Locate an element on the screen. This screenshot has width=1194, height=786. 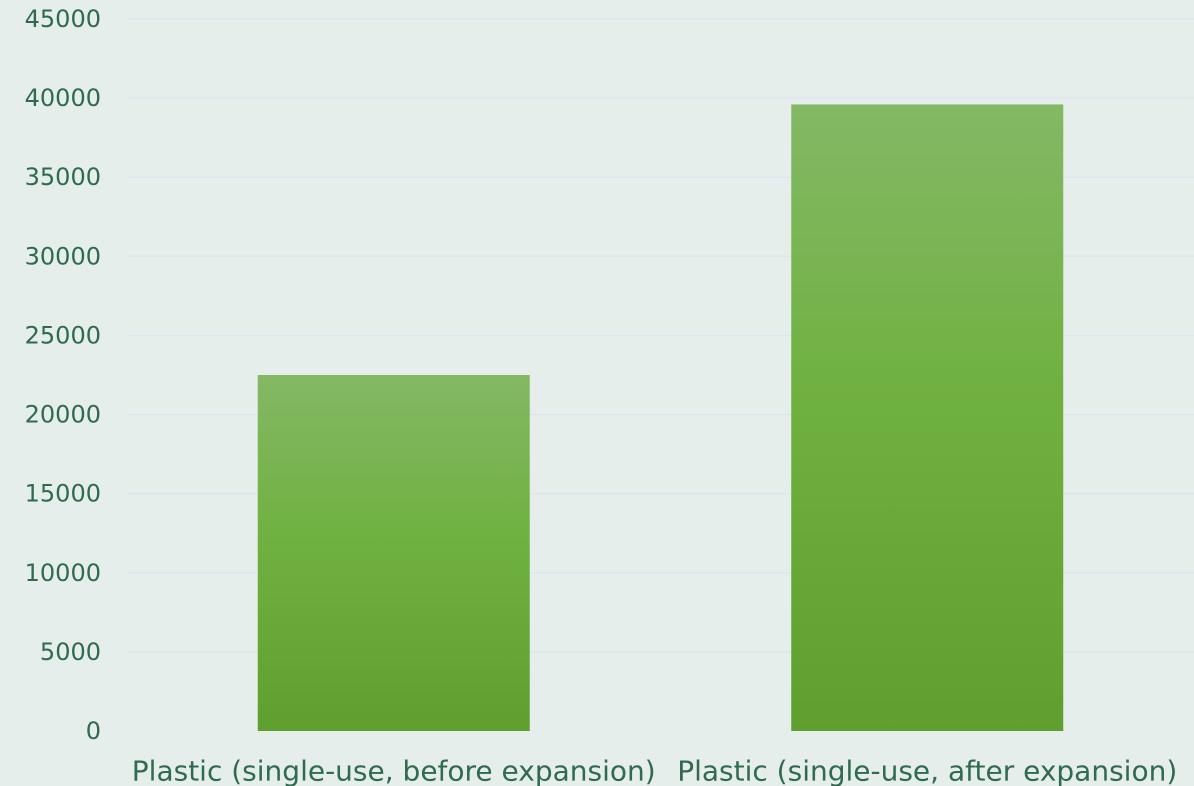
y-tick-label: 15000 is located at coordinates (63, 494).